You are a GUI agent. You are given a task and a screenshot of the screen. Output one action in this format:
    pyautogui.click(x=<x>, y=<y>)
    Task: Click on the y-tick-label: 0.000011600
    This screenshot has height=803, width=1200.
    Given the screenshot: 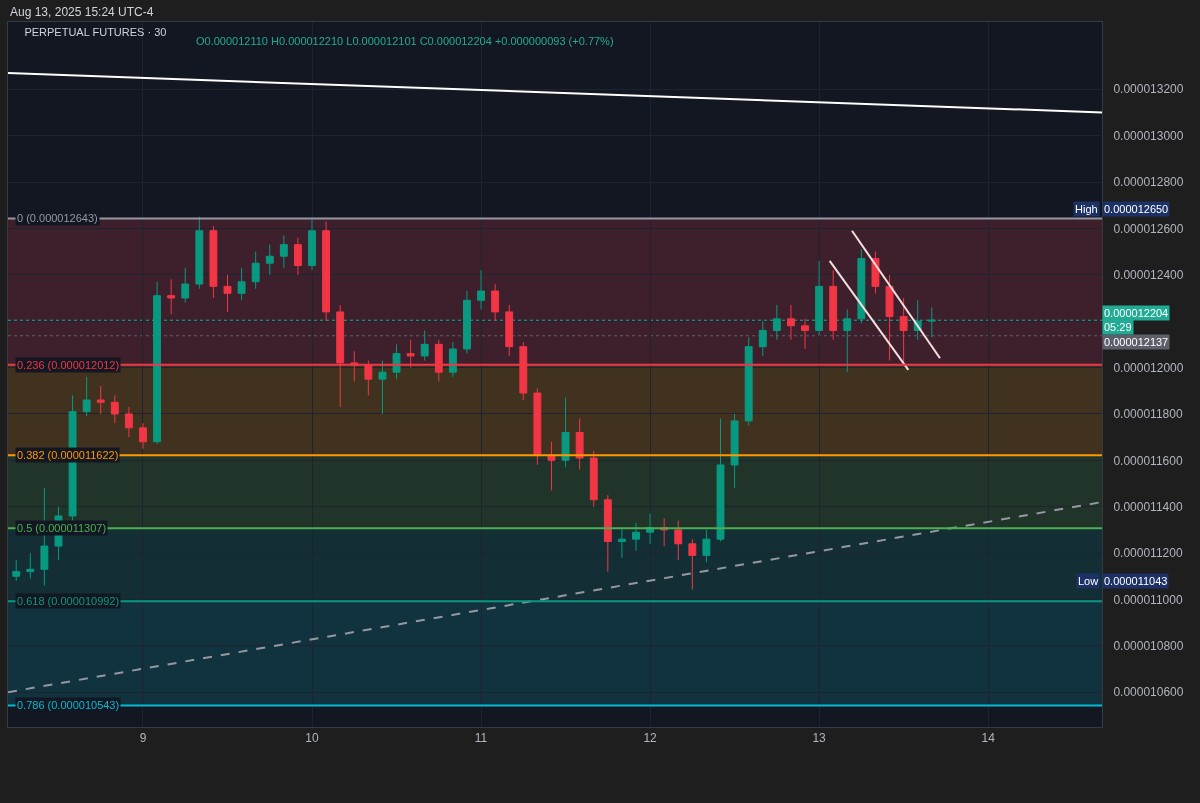 What is the action you would take?
    pyautogui.click(x=1148, y=460)
    